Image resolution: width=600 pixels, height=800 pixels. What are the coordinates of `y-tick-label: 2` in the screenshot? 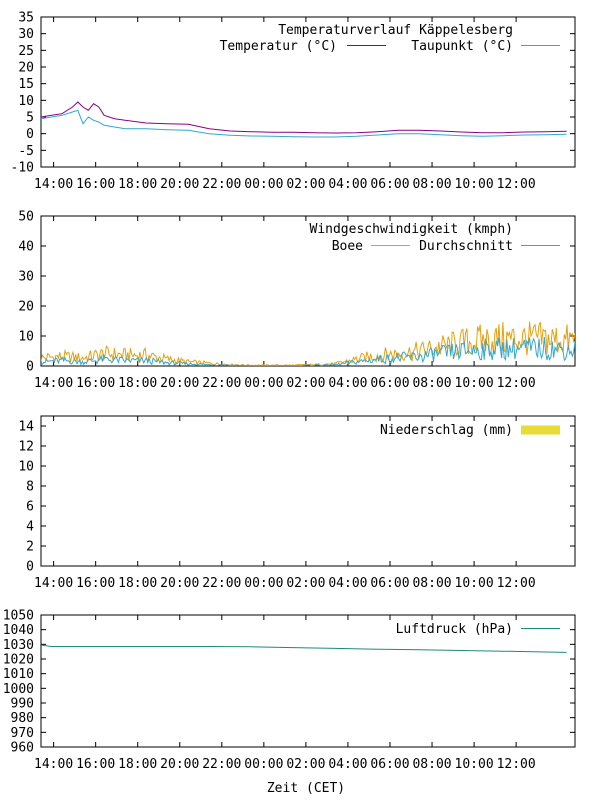 It's located at (30, 547).